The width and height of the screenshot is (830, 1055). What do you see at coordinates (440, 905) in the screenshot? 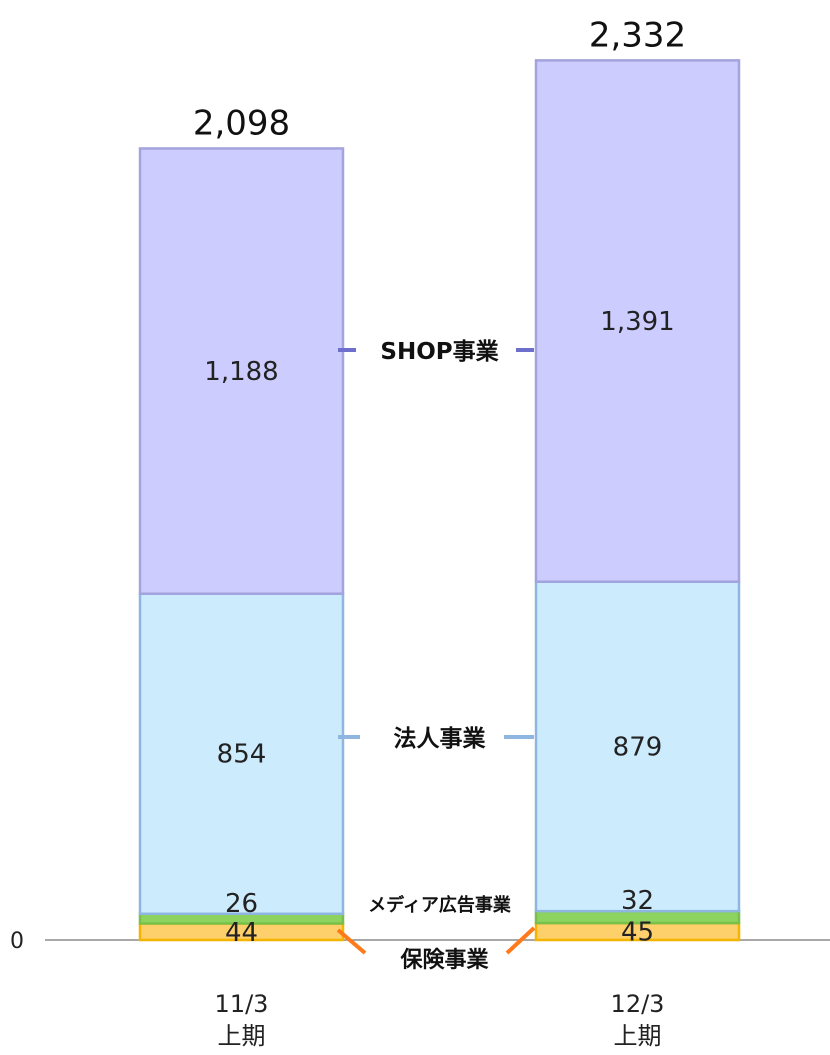
I see `series-label-media: メディア広告事業` at bounding box center [440, 905].